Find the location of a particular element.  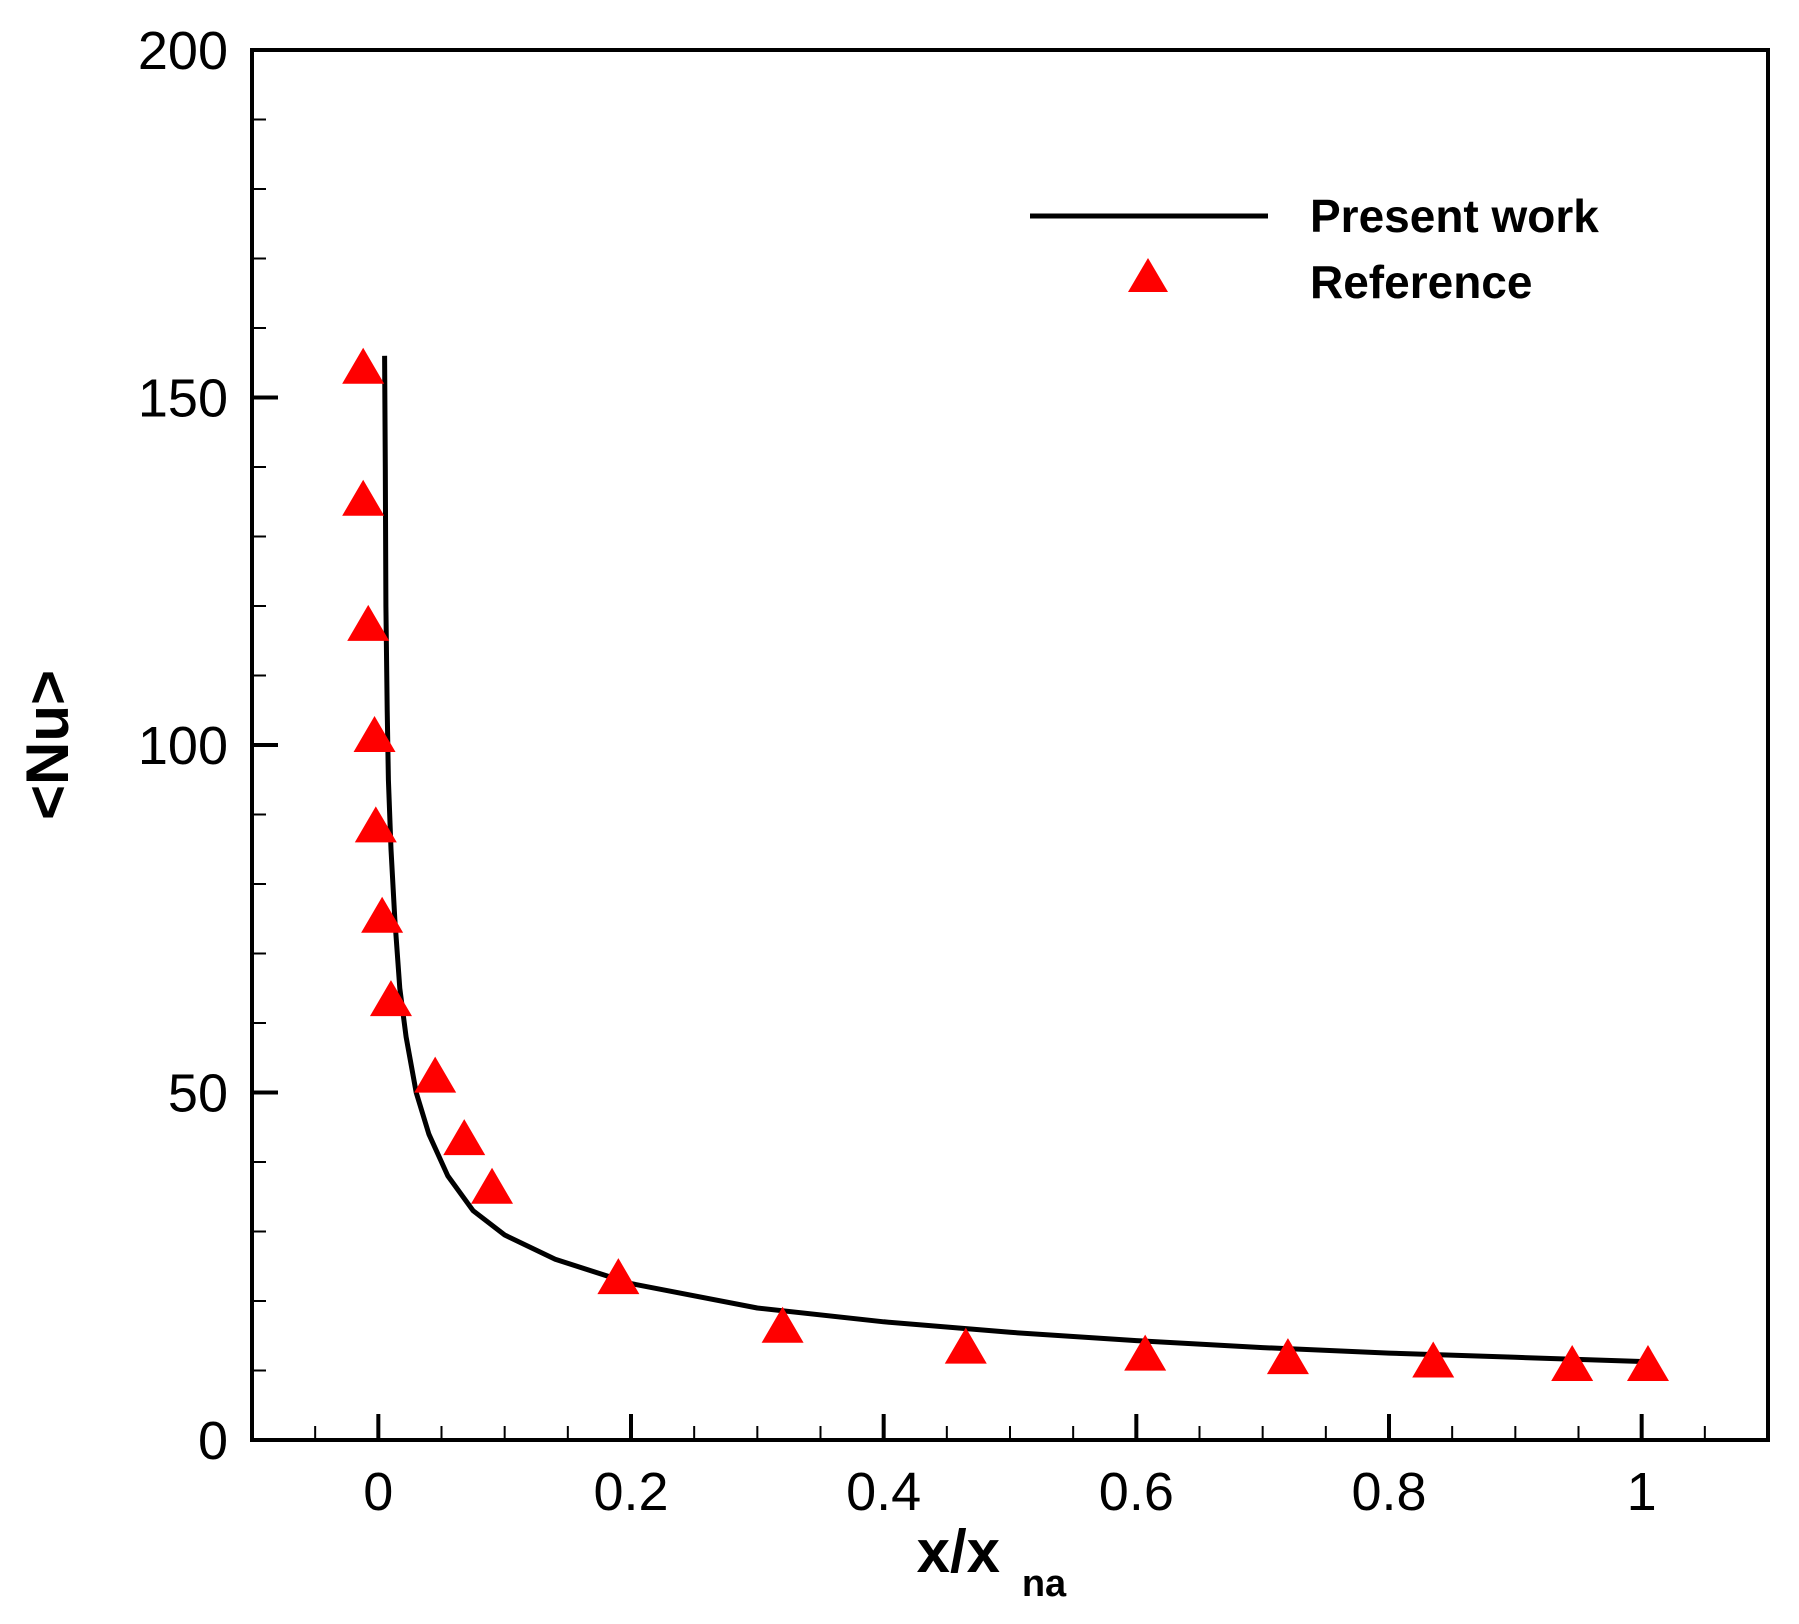

y-tick-label: 150 is located at coordinates (183, 399).